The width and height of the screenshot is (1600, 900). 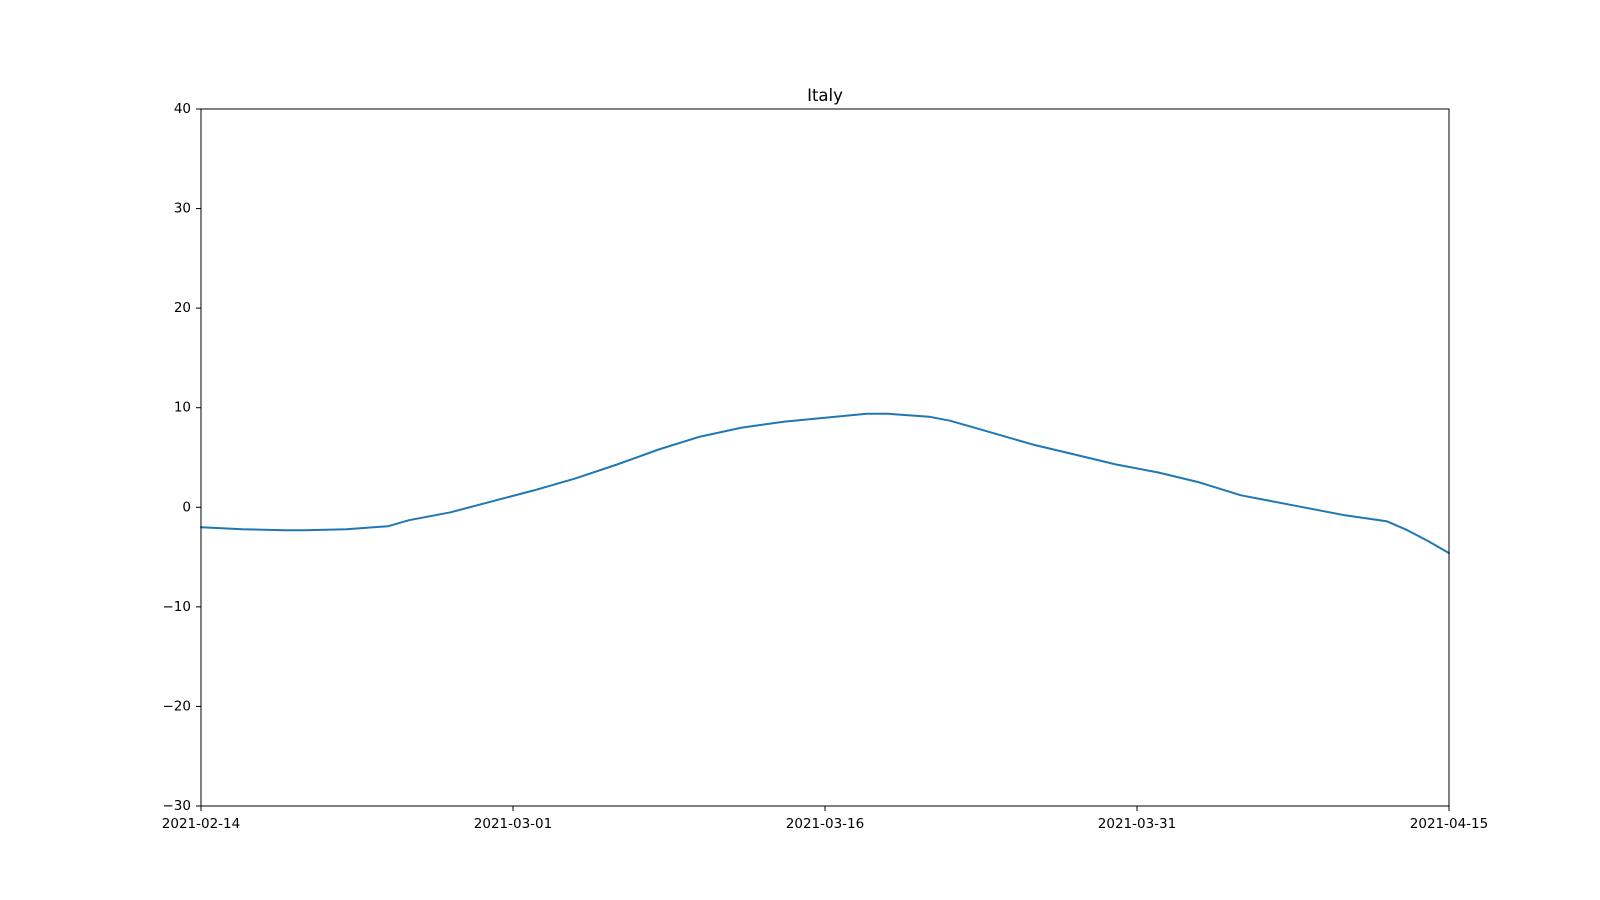 What do you see at coordinates (182, 457) in the screenshot?
I see `y-axis-ticks: 40 30 20 10 0 −10 −20 −30` at bounding box center [182, 457].